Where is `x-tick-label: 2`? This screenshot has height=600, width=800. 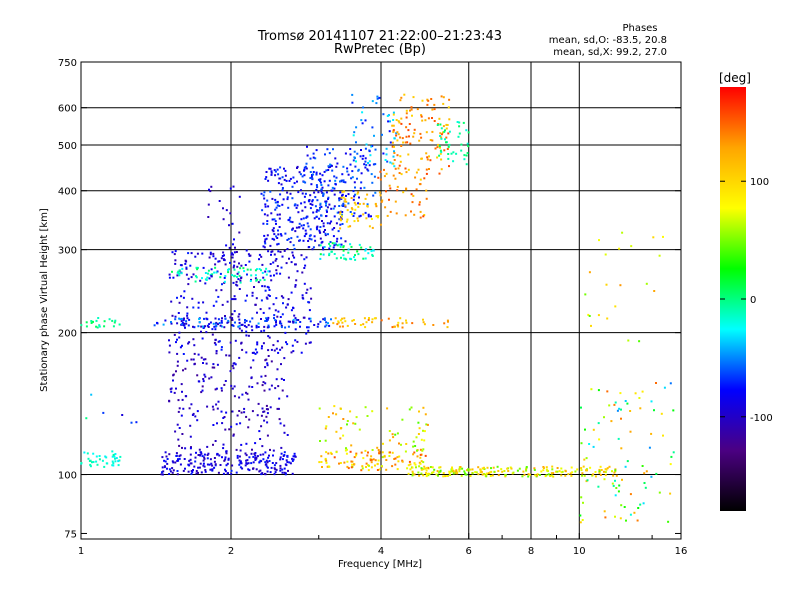 x-tick-label: 2 is located at coordinates (231, 551).